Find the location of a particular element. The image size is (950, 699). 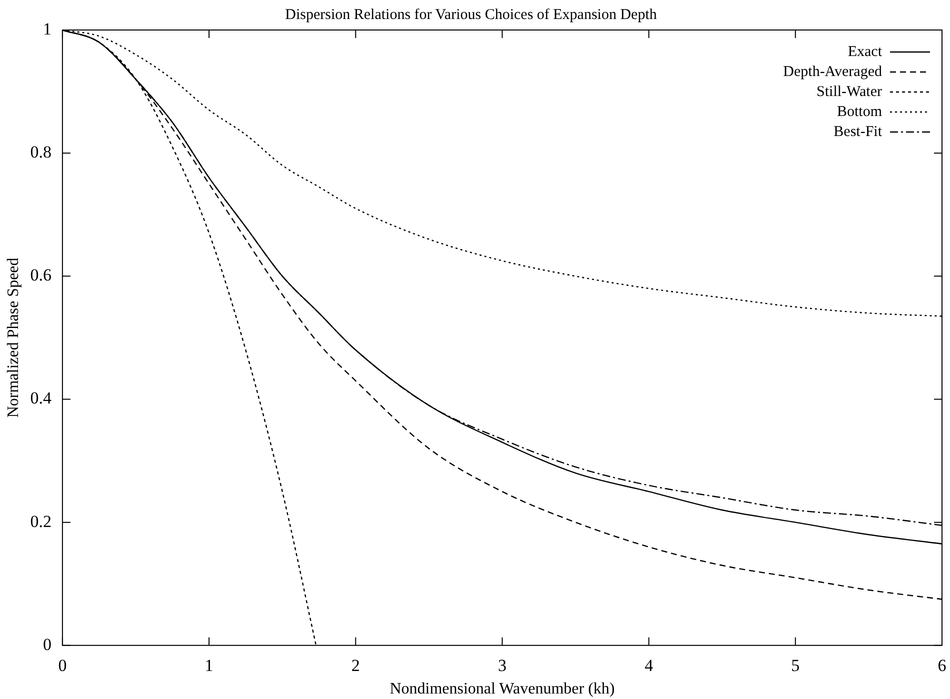

x-tick-label: 4 is located at coordinates (649, 666).